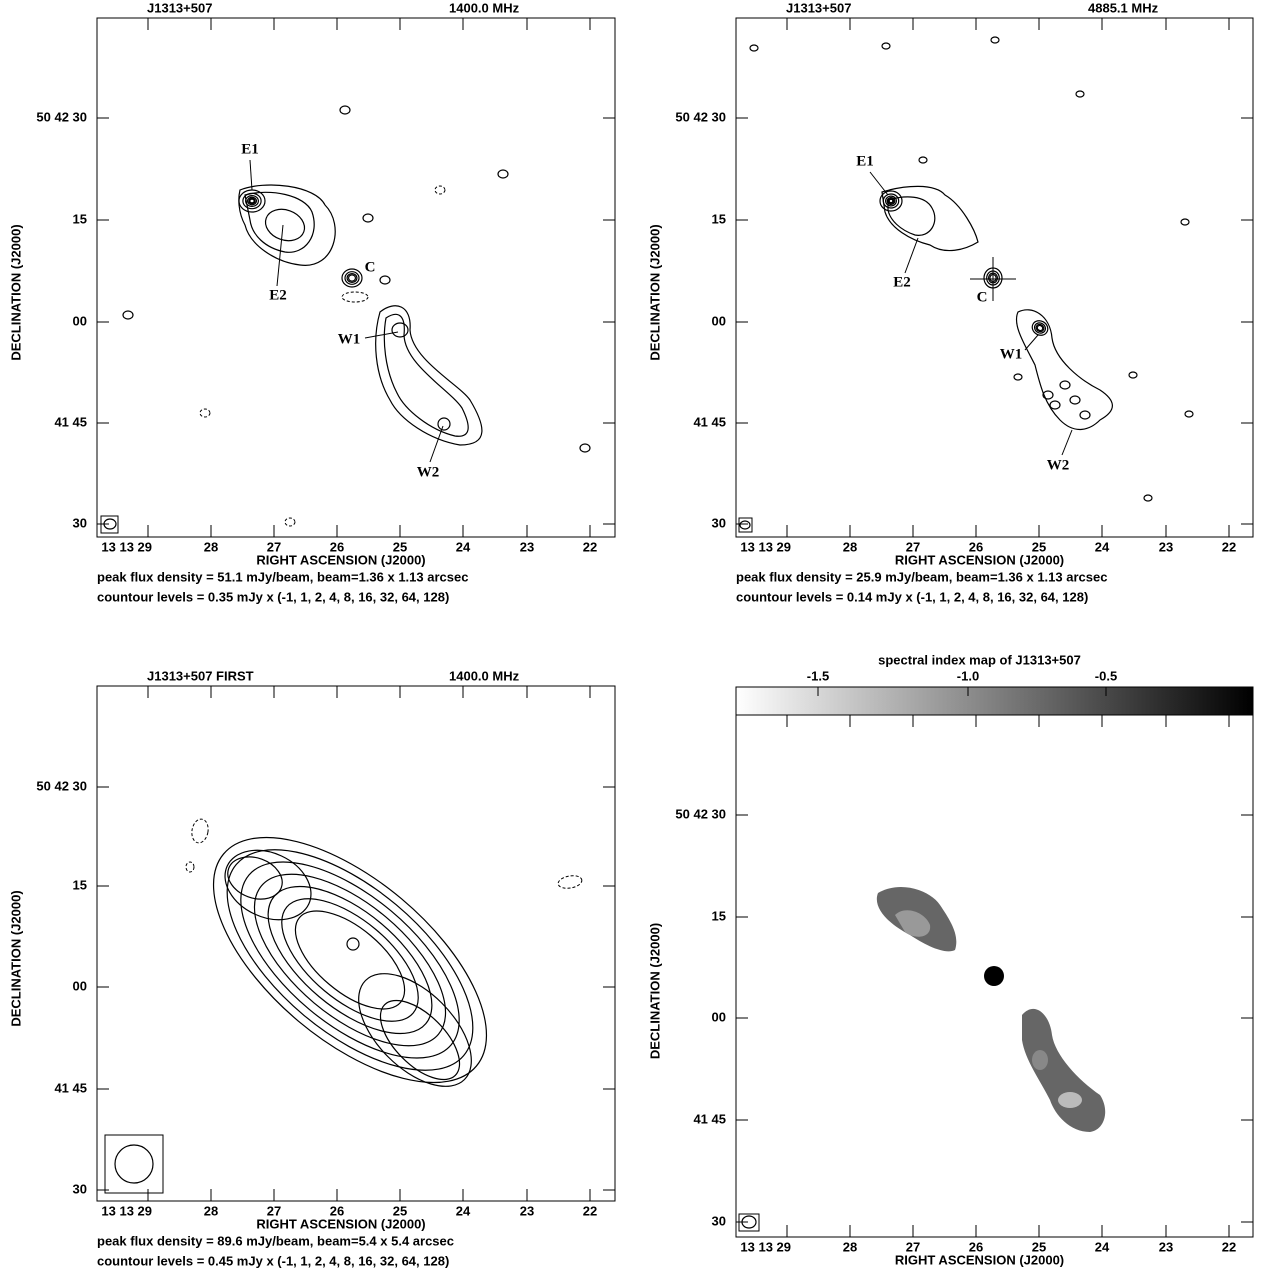 The height and width of the screenshot is (1276, 1264). What do you see at coordinates (994, 701) in the screenshot?
I see `colorbar` at bounding box center [994, 701].